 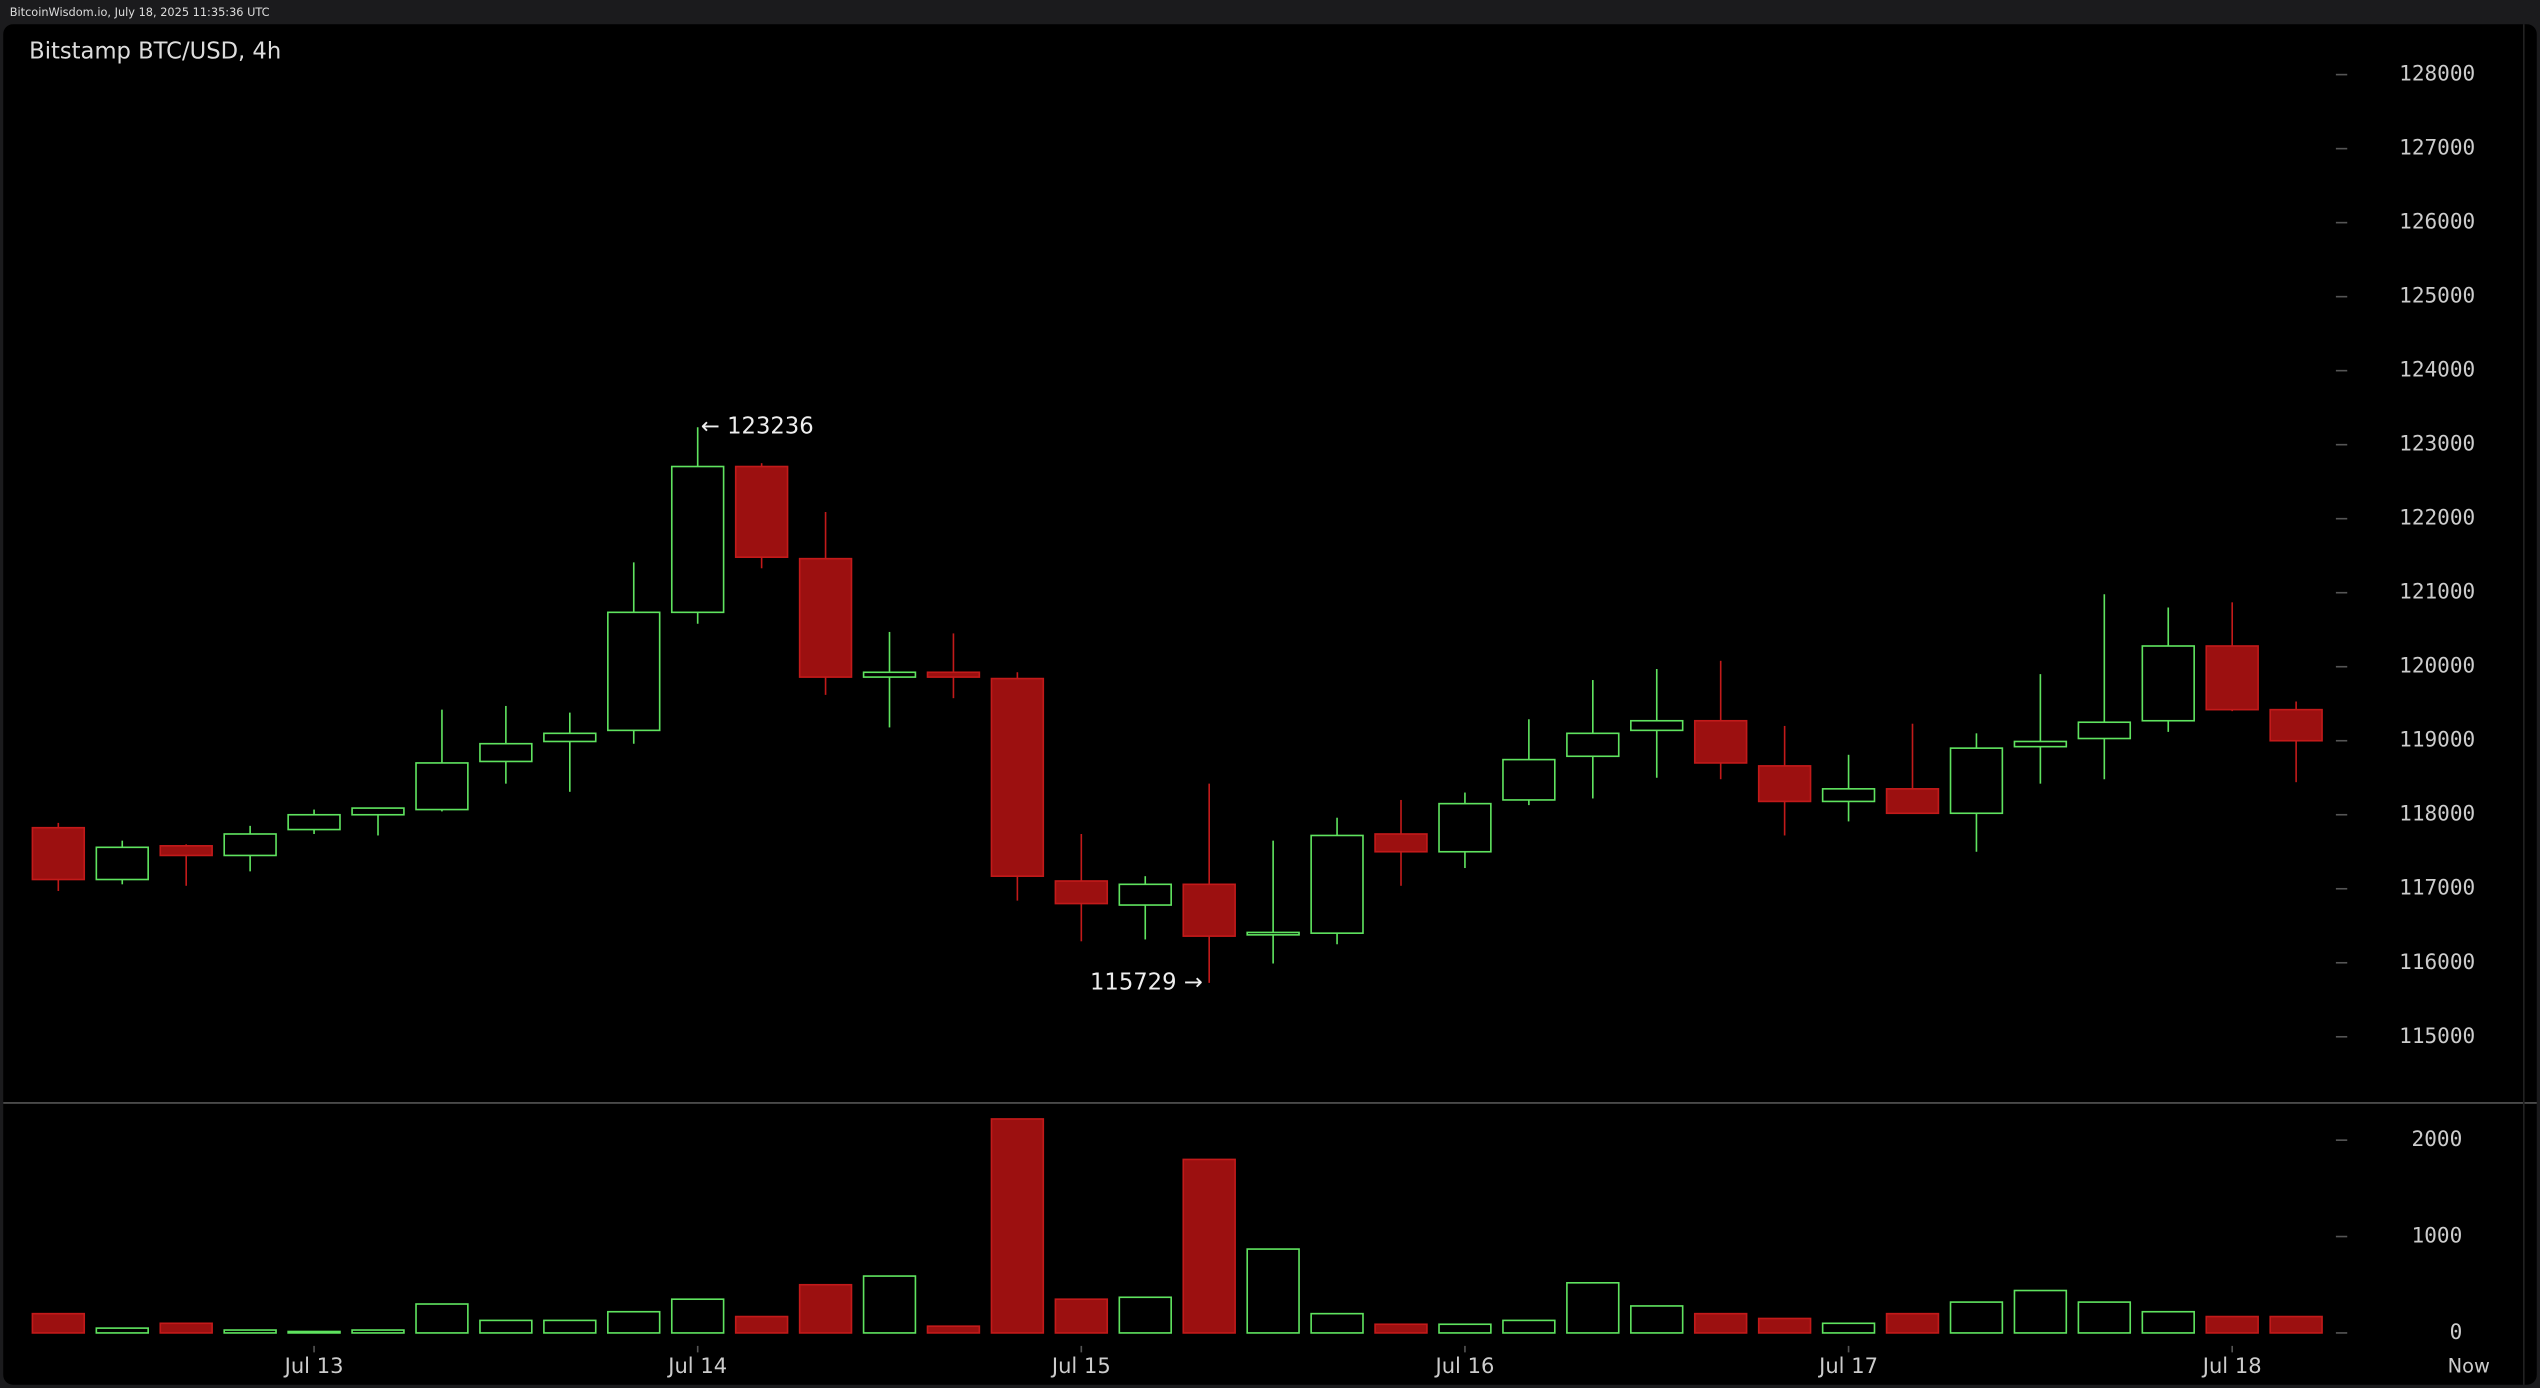 What do you see at coordinates (1847, 1365) in the screenshot?
I see `x-tick-label: Jul 17` at bounding box center [1847, 1365].